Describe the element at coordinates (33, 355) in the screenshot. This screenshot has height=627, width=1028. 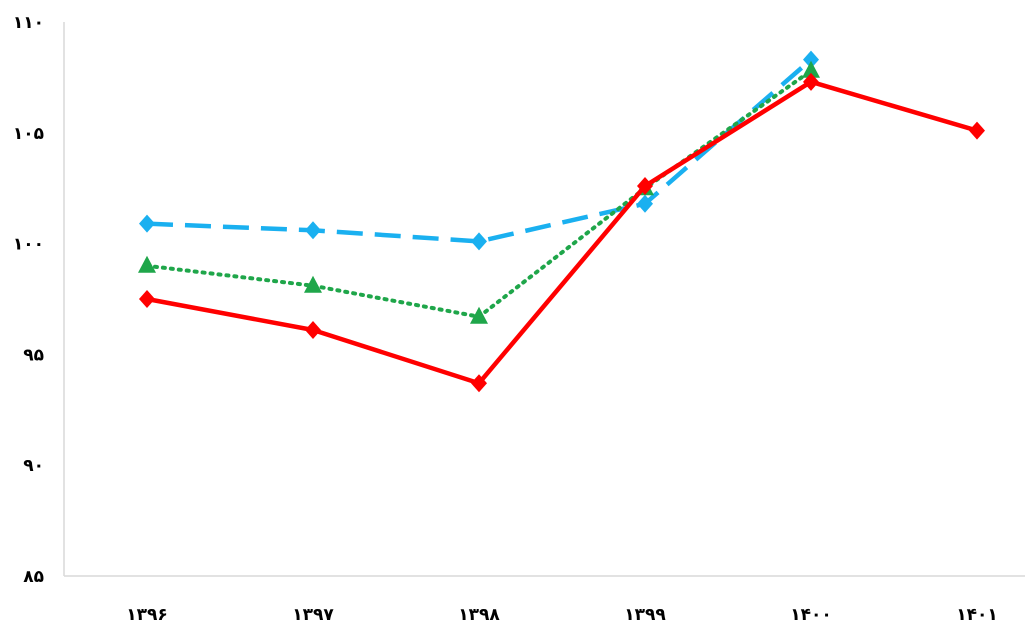
I see `y-tick-label: ۹۵` at that location.